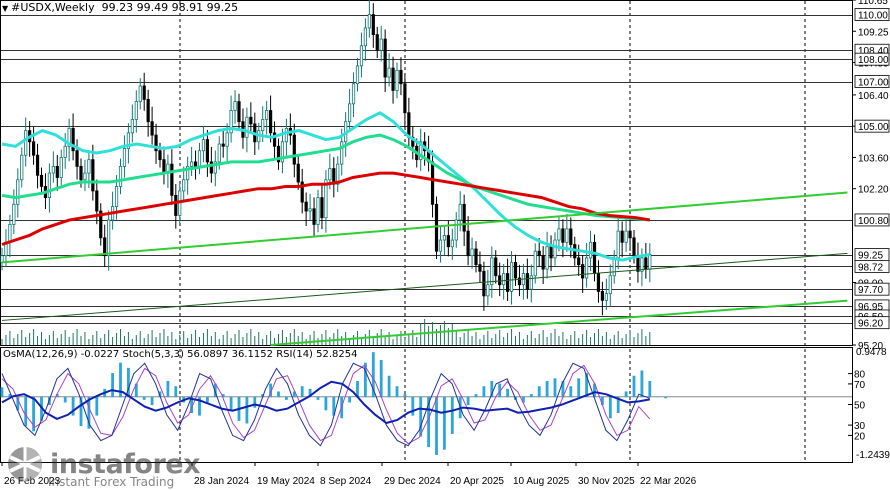 This screenshot has width=890, height=490. What do you see at coordinates (870, 290) in the screenshot?
I see `level-label-8: 97.70` at bounding box center [870, 290].